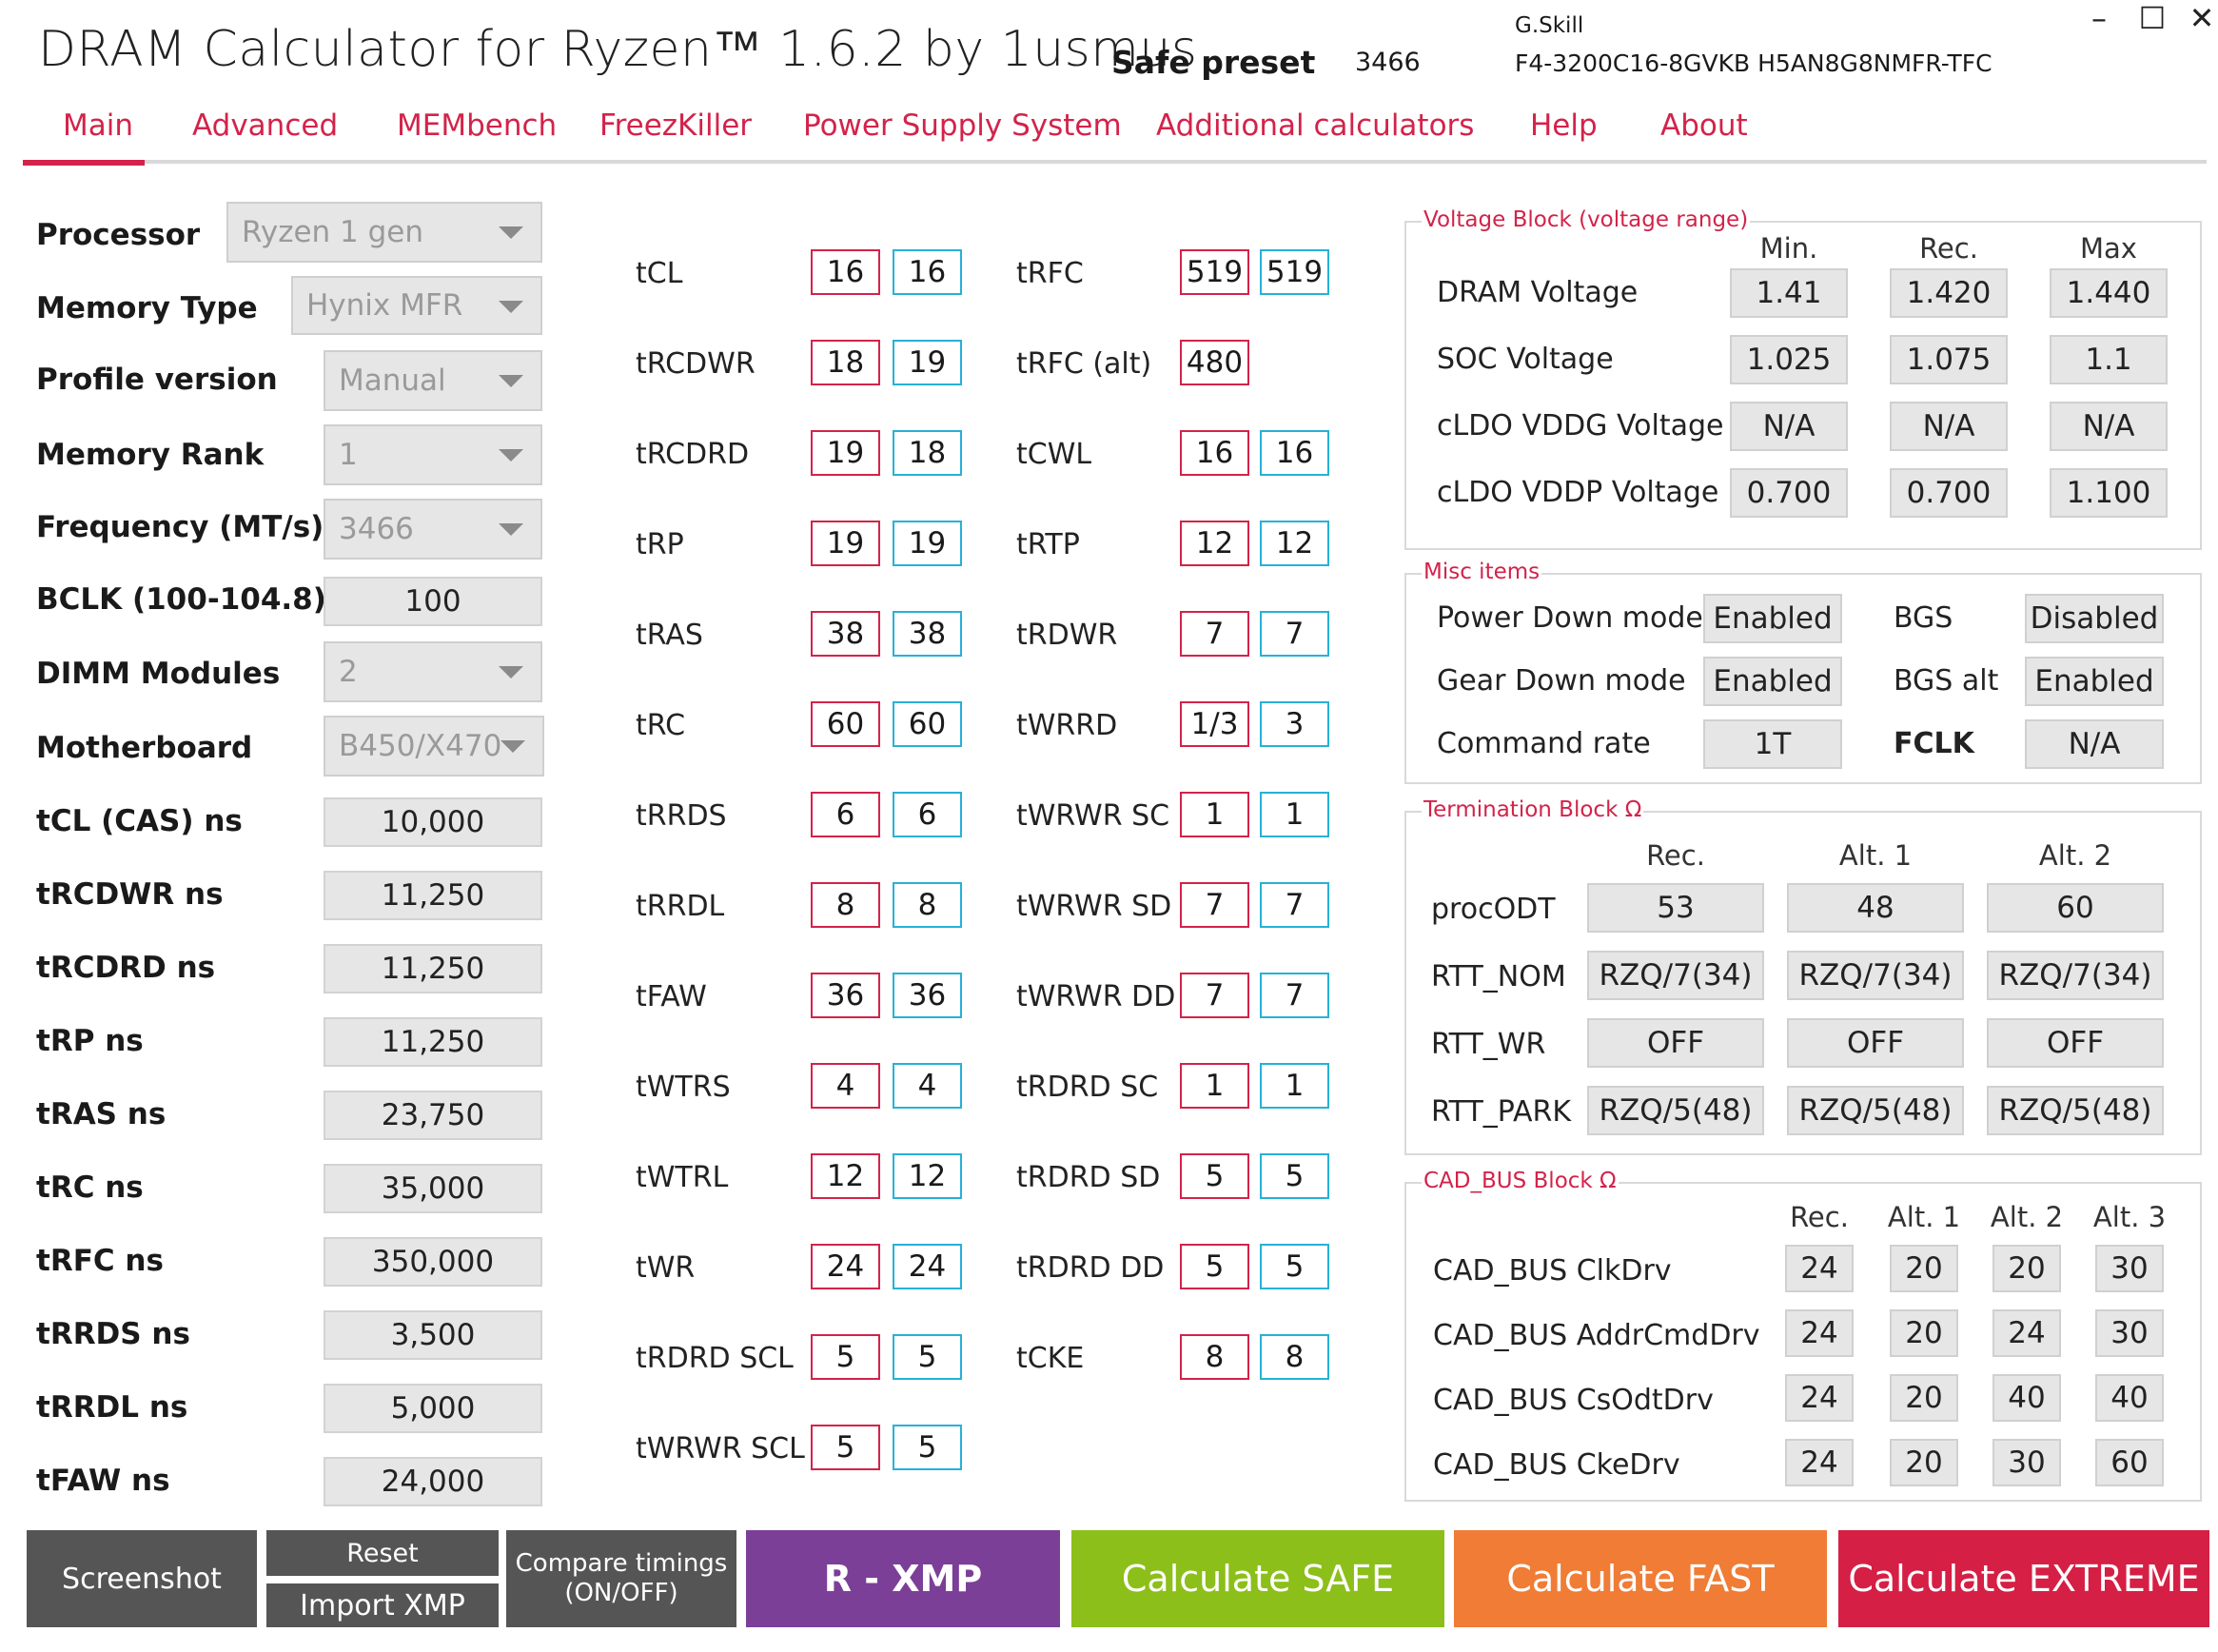  I want to click on compare-timings-button: Compare timings (ON/OFF), so click(621, 1578).